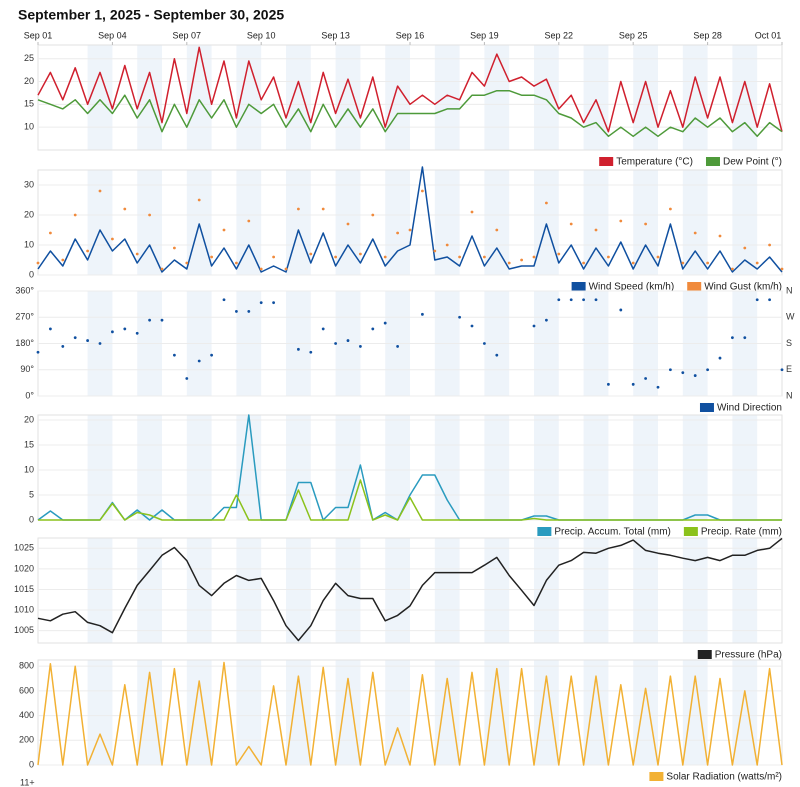 This screenshot has height=787, width=800. What do you see at coordinates (24, 317) in the screenshot?
I see `y-tick-label: 270°` at bounding box center [24, 317].